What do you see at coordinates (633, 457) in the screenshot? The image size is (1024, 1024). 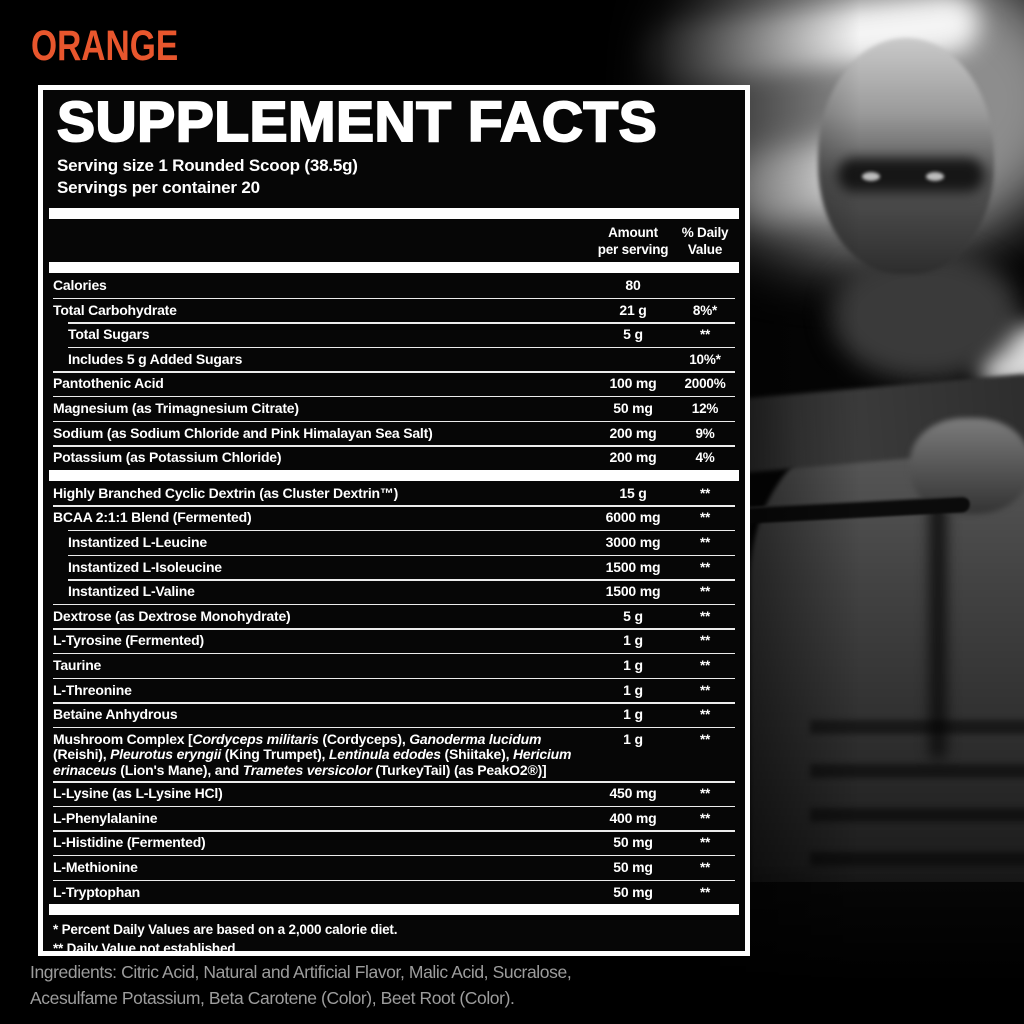 I see `amount-value: 200 mg` at bounding box center [633, 457].